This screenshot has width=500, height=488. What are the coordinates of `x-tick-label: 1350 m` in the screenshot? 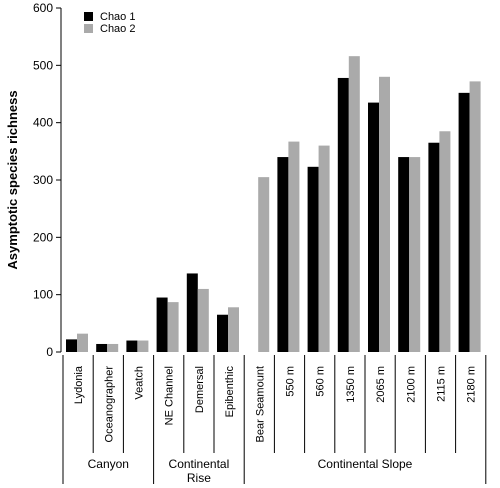 It's located at (351, 384).